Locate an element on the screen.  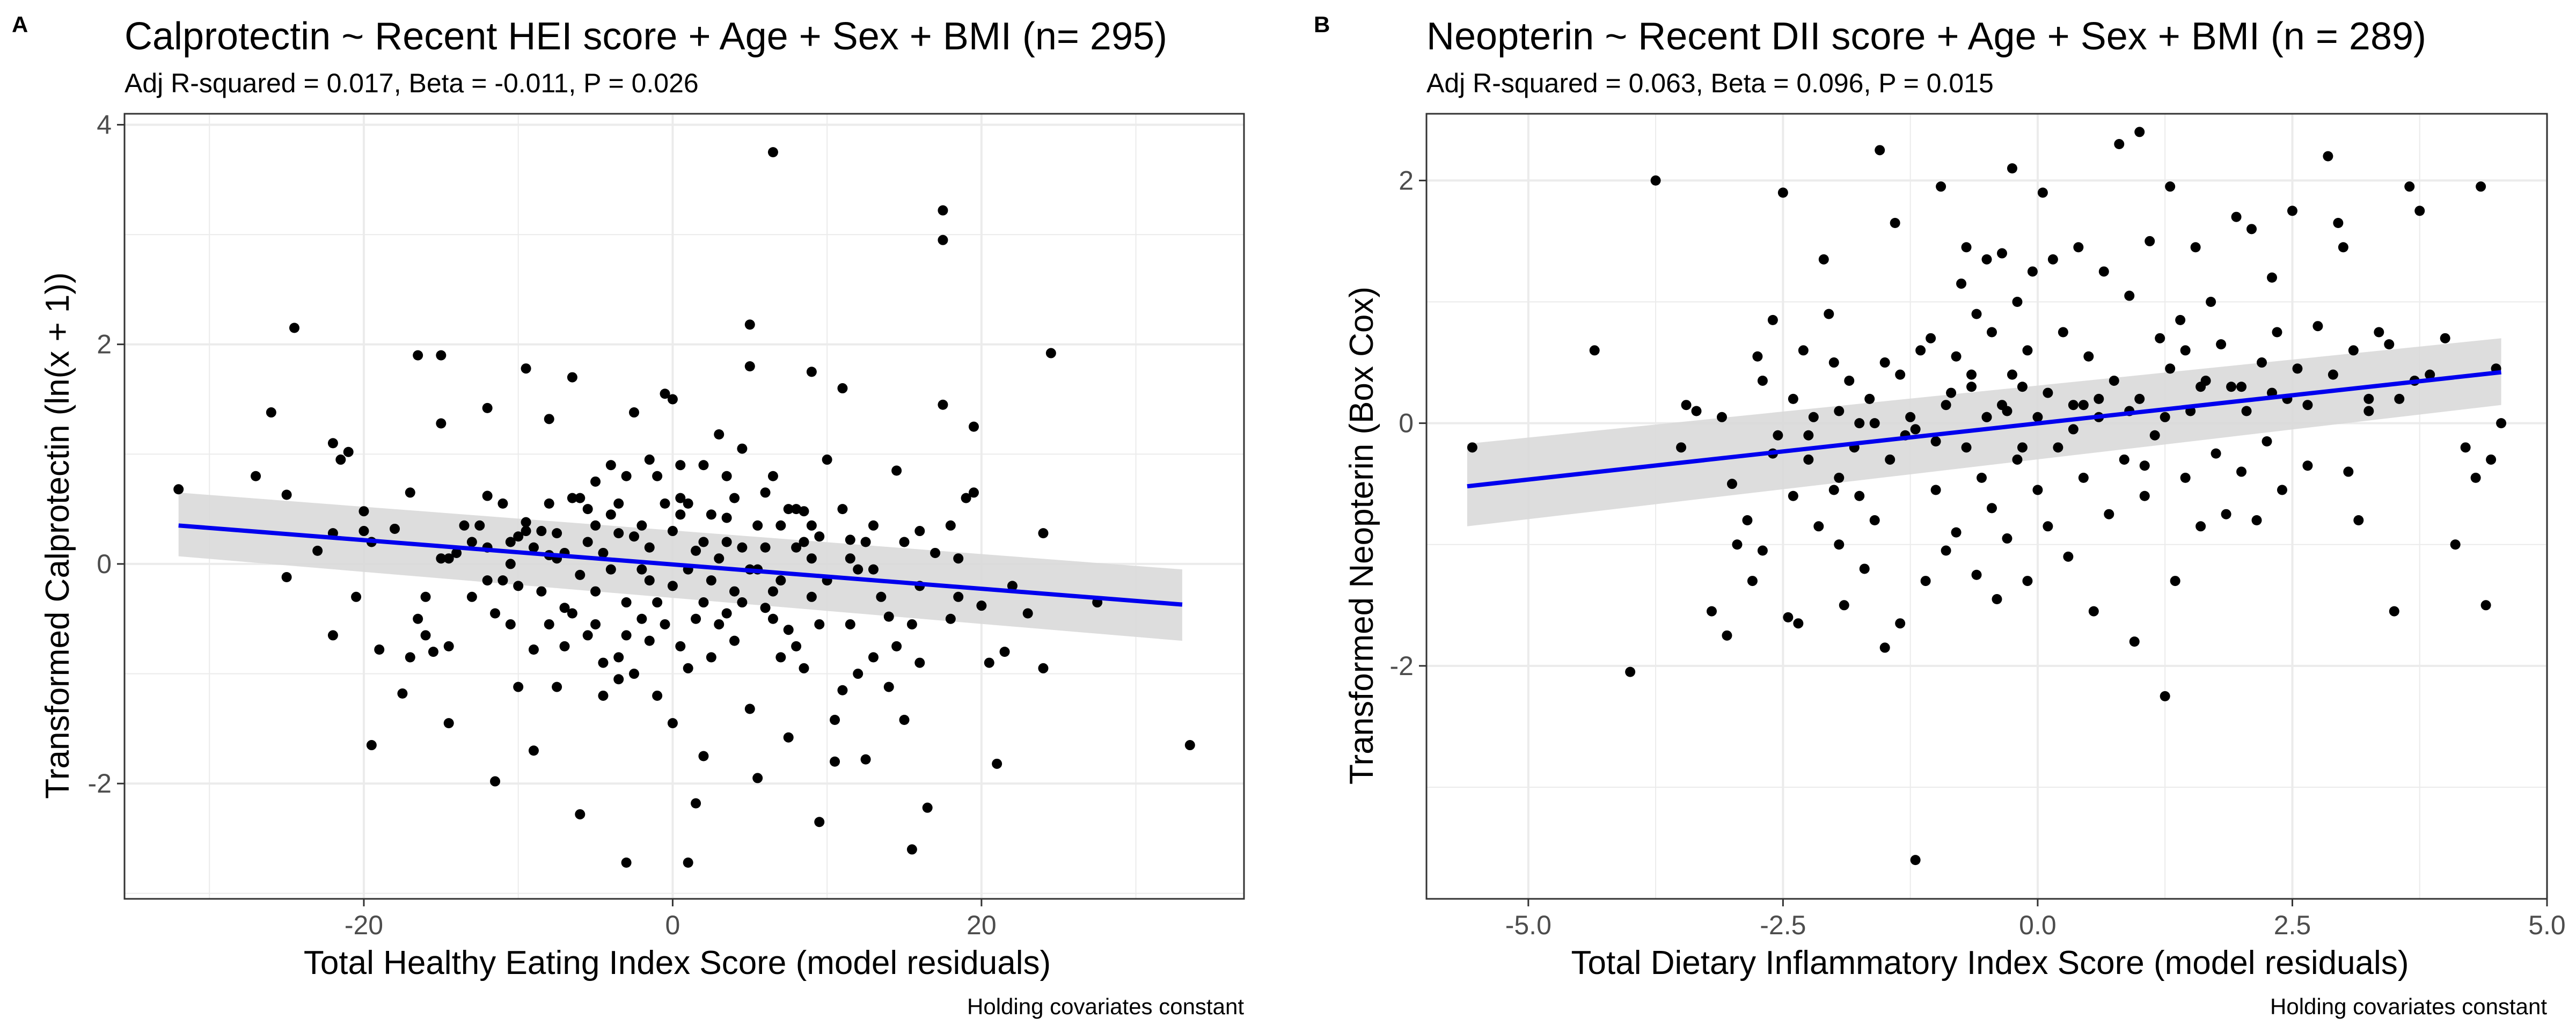
panel-b-y-tick-label: 0 is located at coordinates (1406, 423).